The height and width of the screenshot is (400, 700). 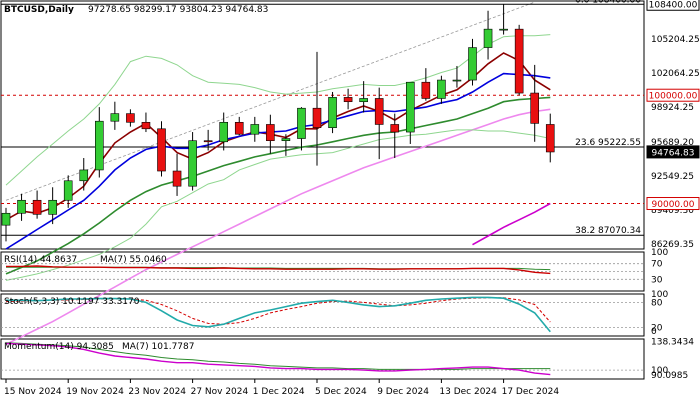 I want to click on price-tag-label-2: 94764.83, so click(x=673, y=153).